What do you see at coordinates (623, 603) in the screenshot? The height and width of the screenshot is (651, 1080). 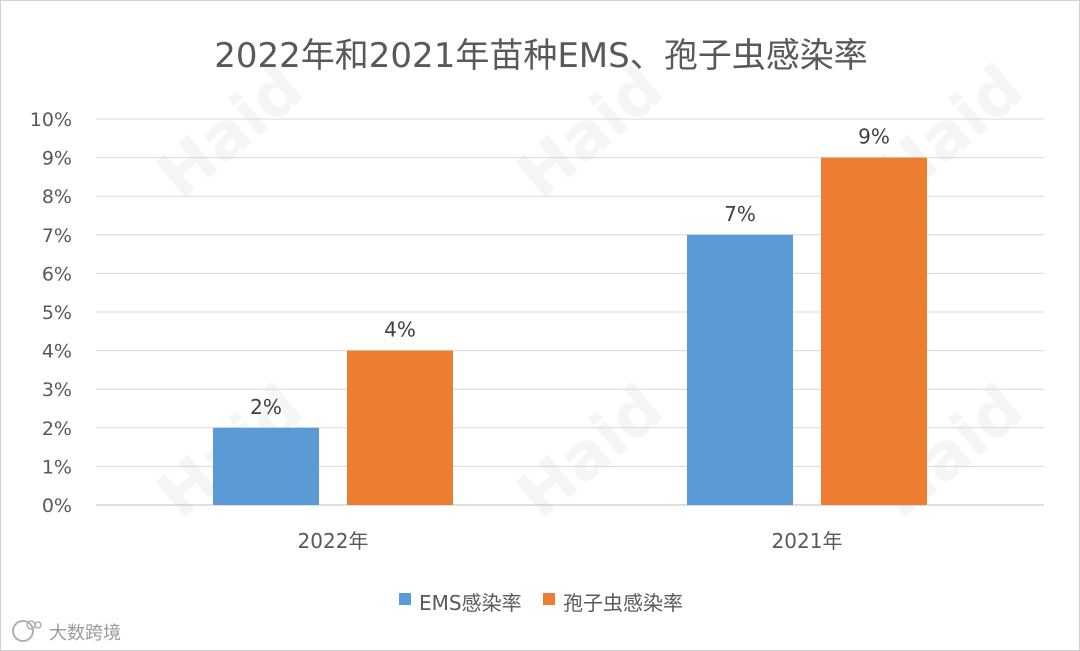 I see `legend-label: 孢子虫感染率` at bounding box center [623, 603].